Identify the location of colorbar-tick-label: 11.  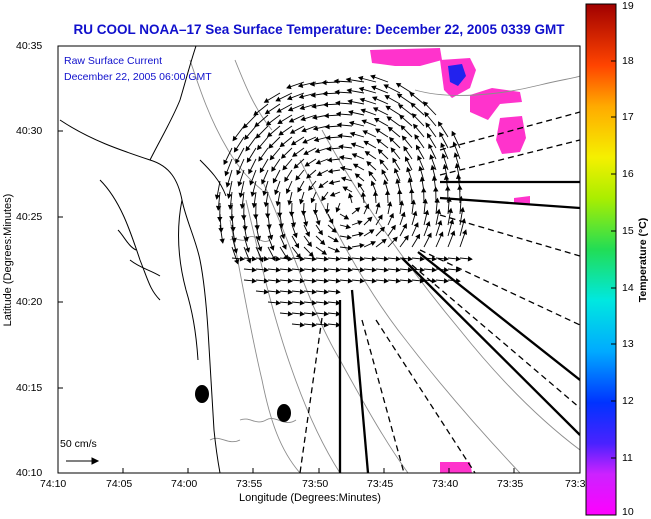
(627, 458).